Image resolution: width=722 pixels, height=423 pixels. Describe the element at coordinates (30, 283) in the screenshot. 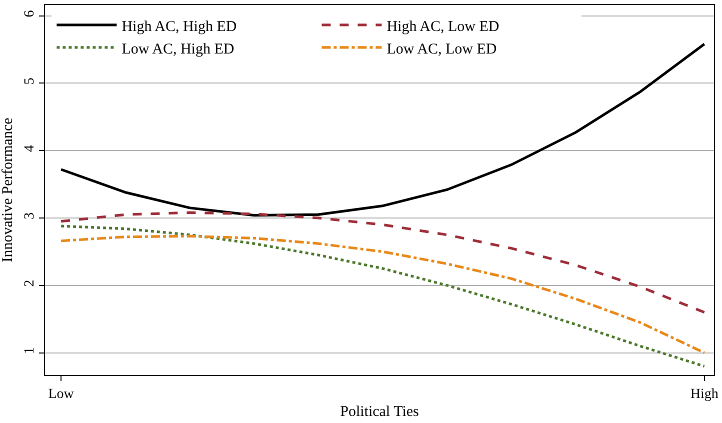

I see `y-tick-label: 2` at that location.